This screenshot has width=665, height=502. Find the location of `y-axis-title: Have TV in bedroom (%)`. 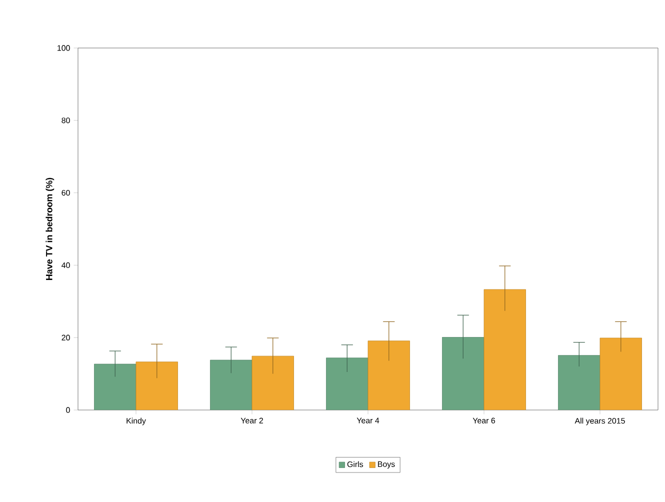

y-axis-title: Have TV in bedroom (%) is located at coordinates (50, 229).